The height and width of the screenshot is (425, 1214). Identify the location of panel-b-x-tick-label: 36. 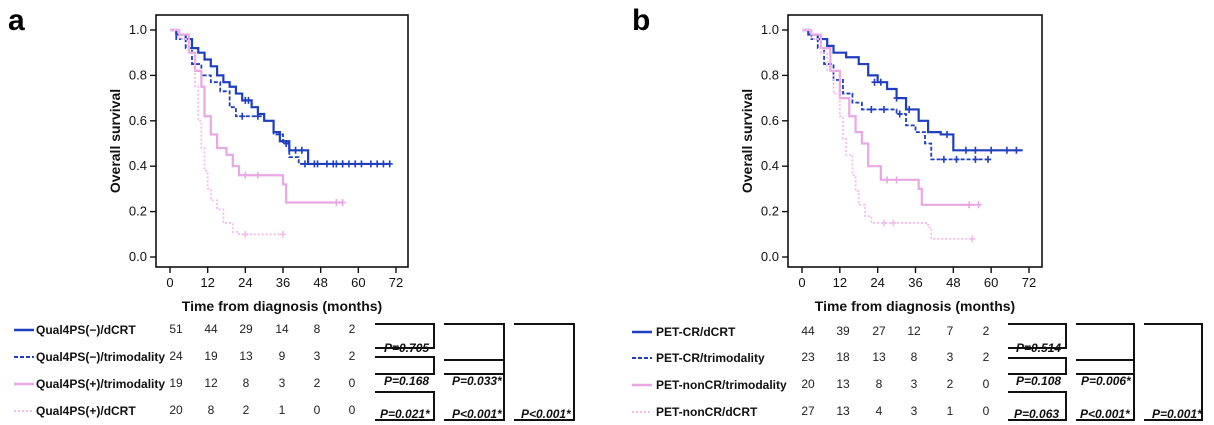
(915, 282).